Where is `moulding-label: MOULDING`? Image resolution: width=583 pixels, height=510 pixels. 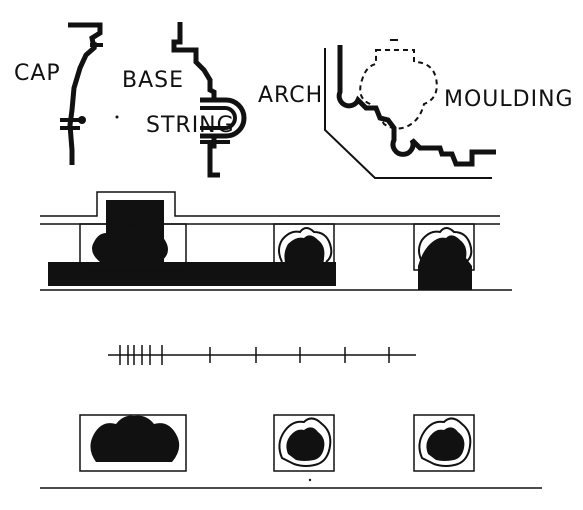 moulding-label: MOULDING is located at coordinates (509, 99).